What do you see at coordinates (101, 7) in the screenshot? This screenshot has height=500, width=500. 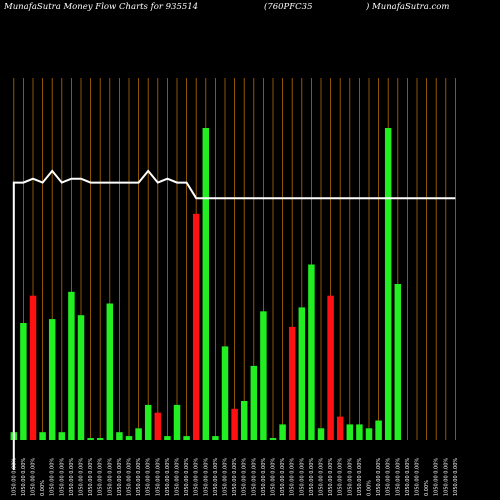 I see `header-title: MunafaSutra Money Flow Charts for 935514` at bounding box center [101, 7].